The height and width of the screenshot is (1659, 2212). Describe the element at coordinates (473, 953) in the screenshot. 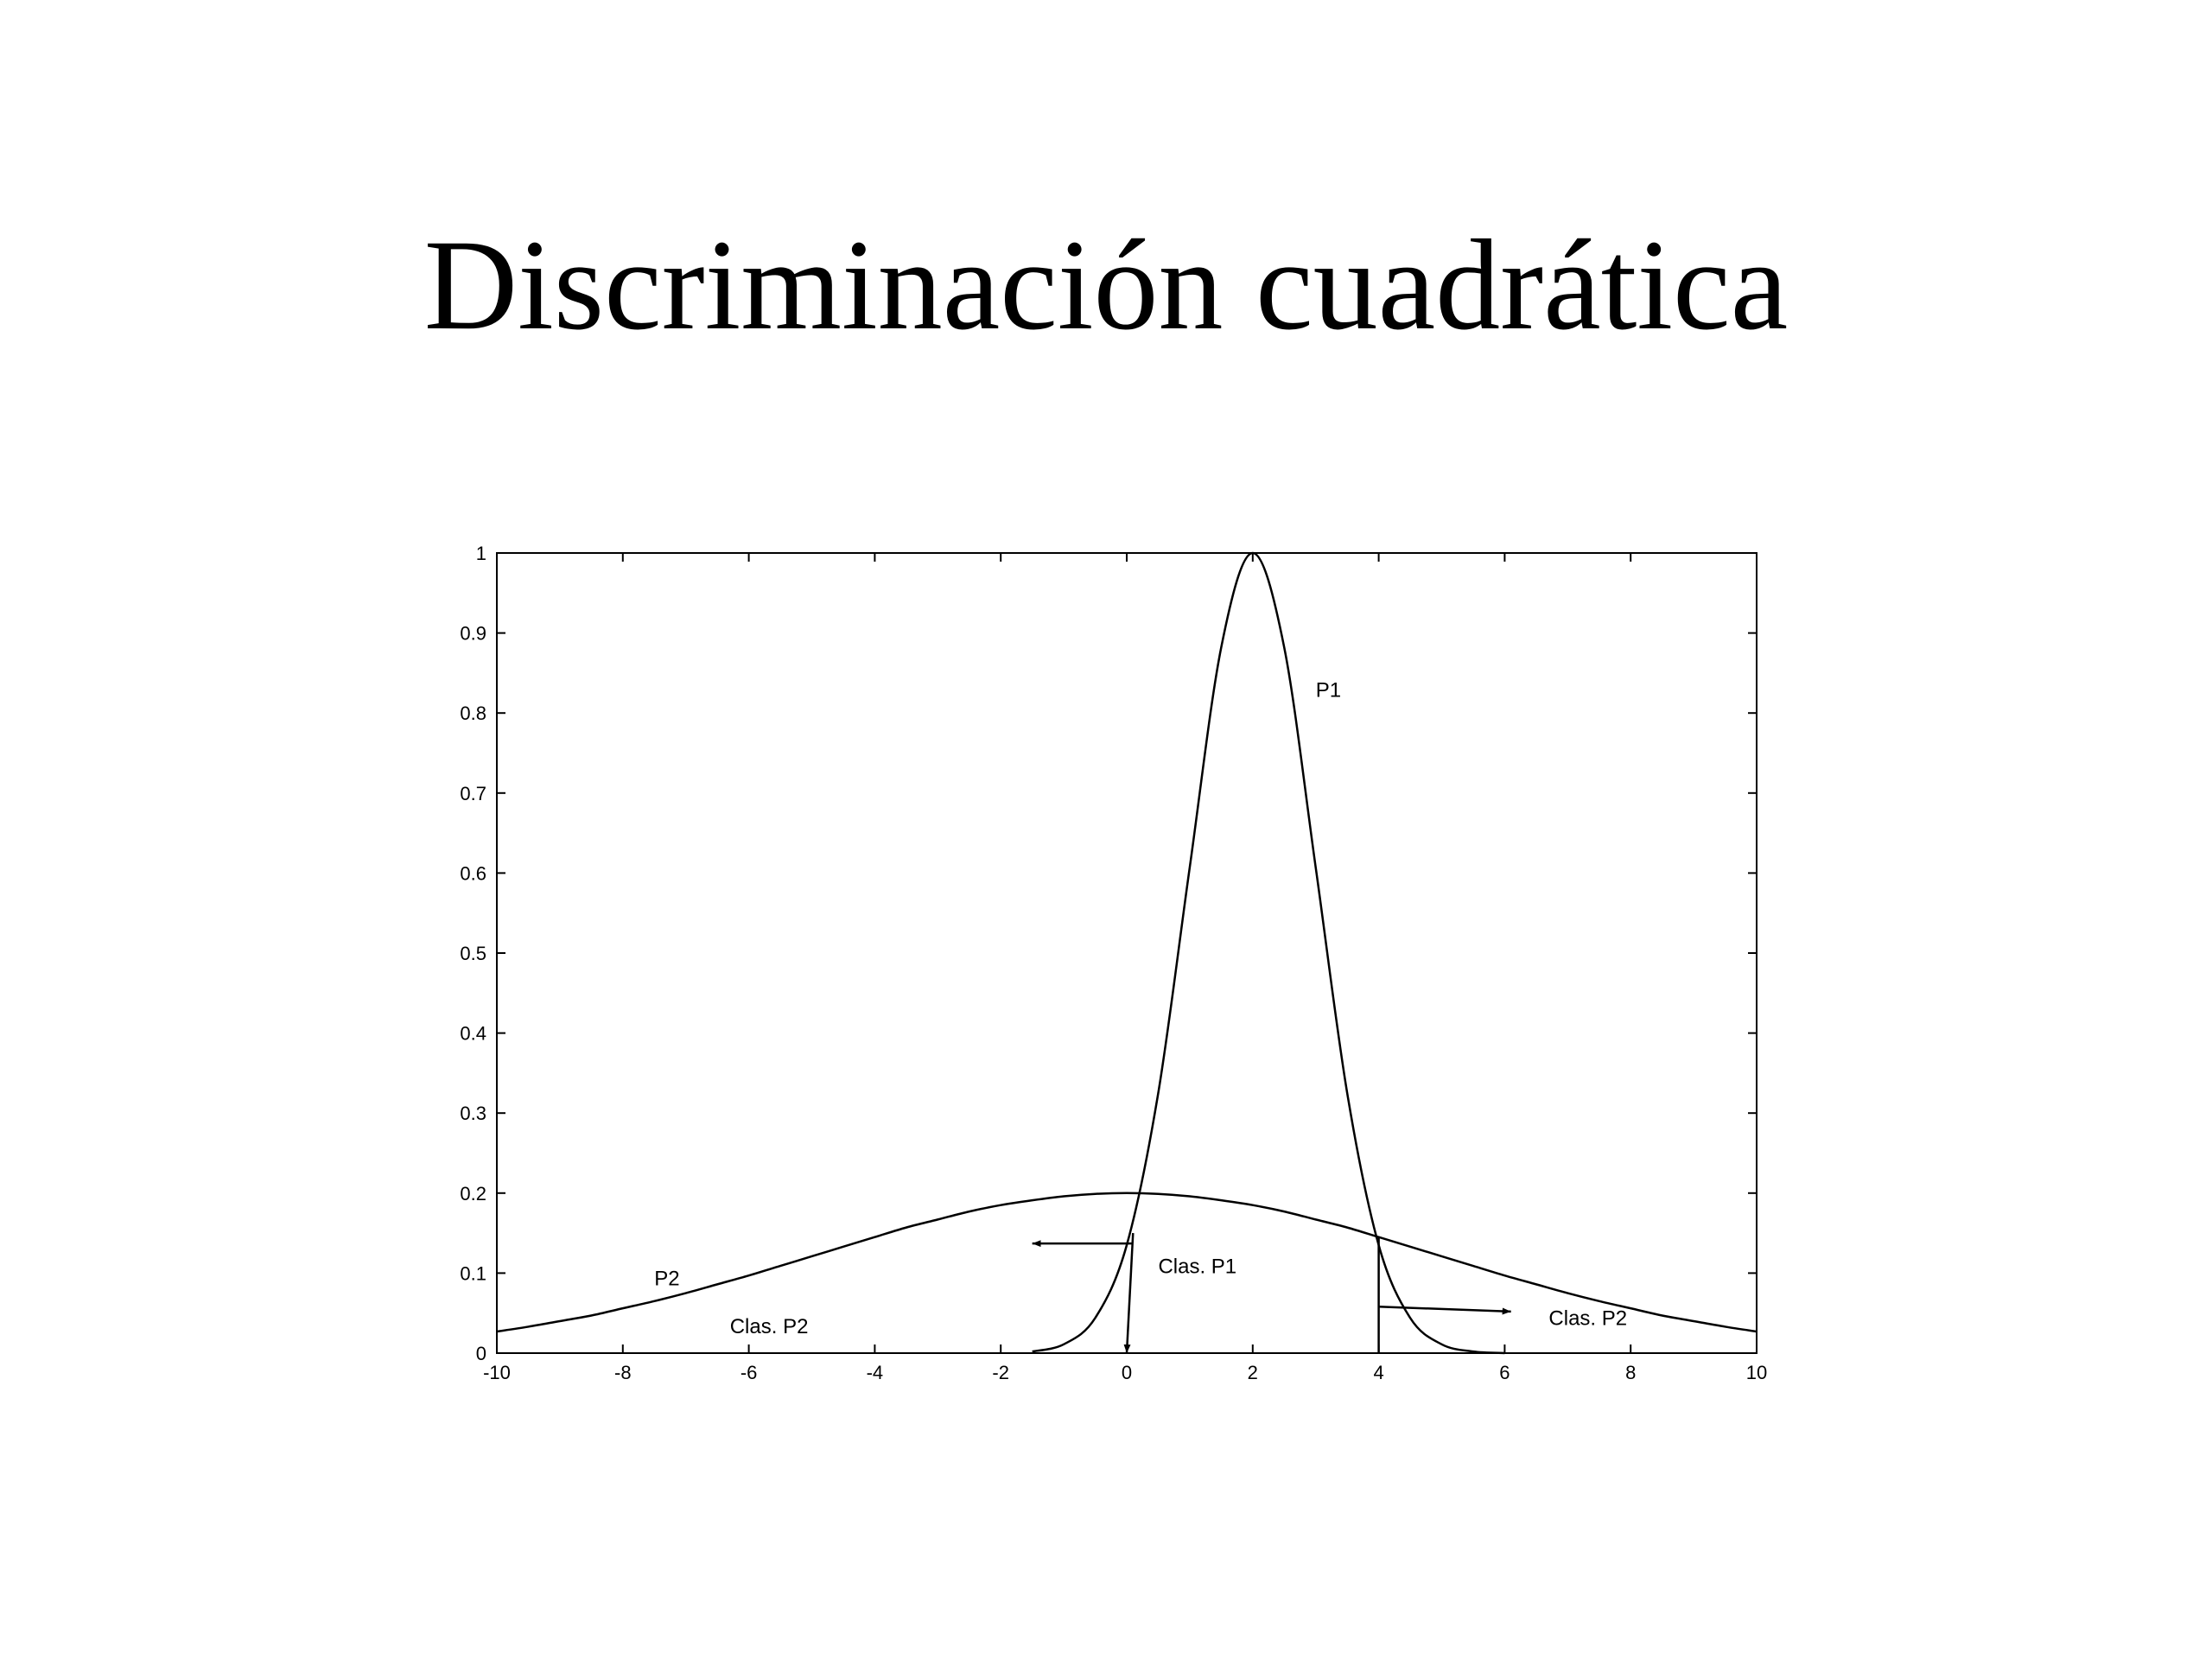

I see `y-tick-label: 0.5` at that location.